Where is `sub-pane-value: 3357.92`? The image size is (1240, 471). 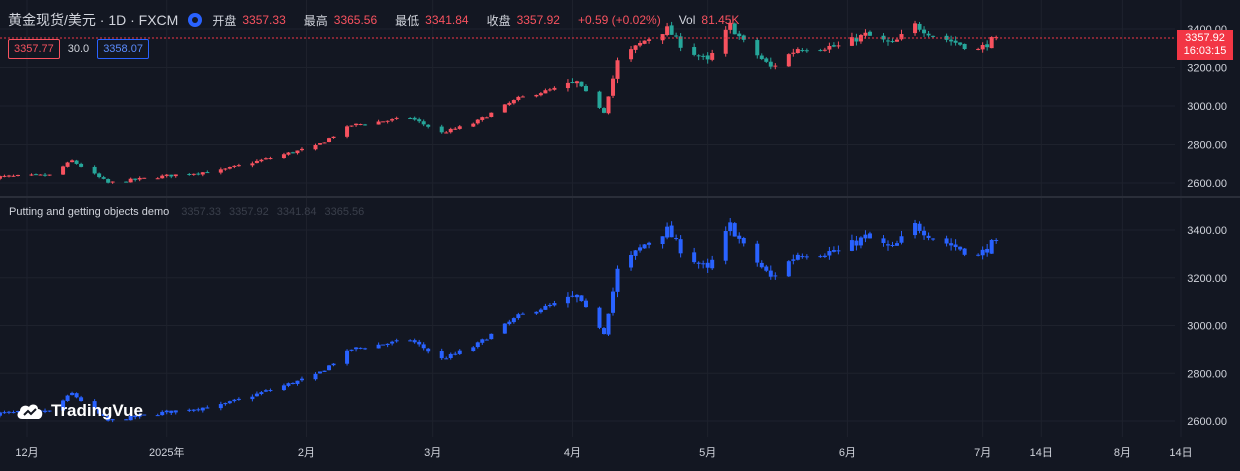 sub-pane-value: 3357.92 is located at coordinates (249, 212).